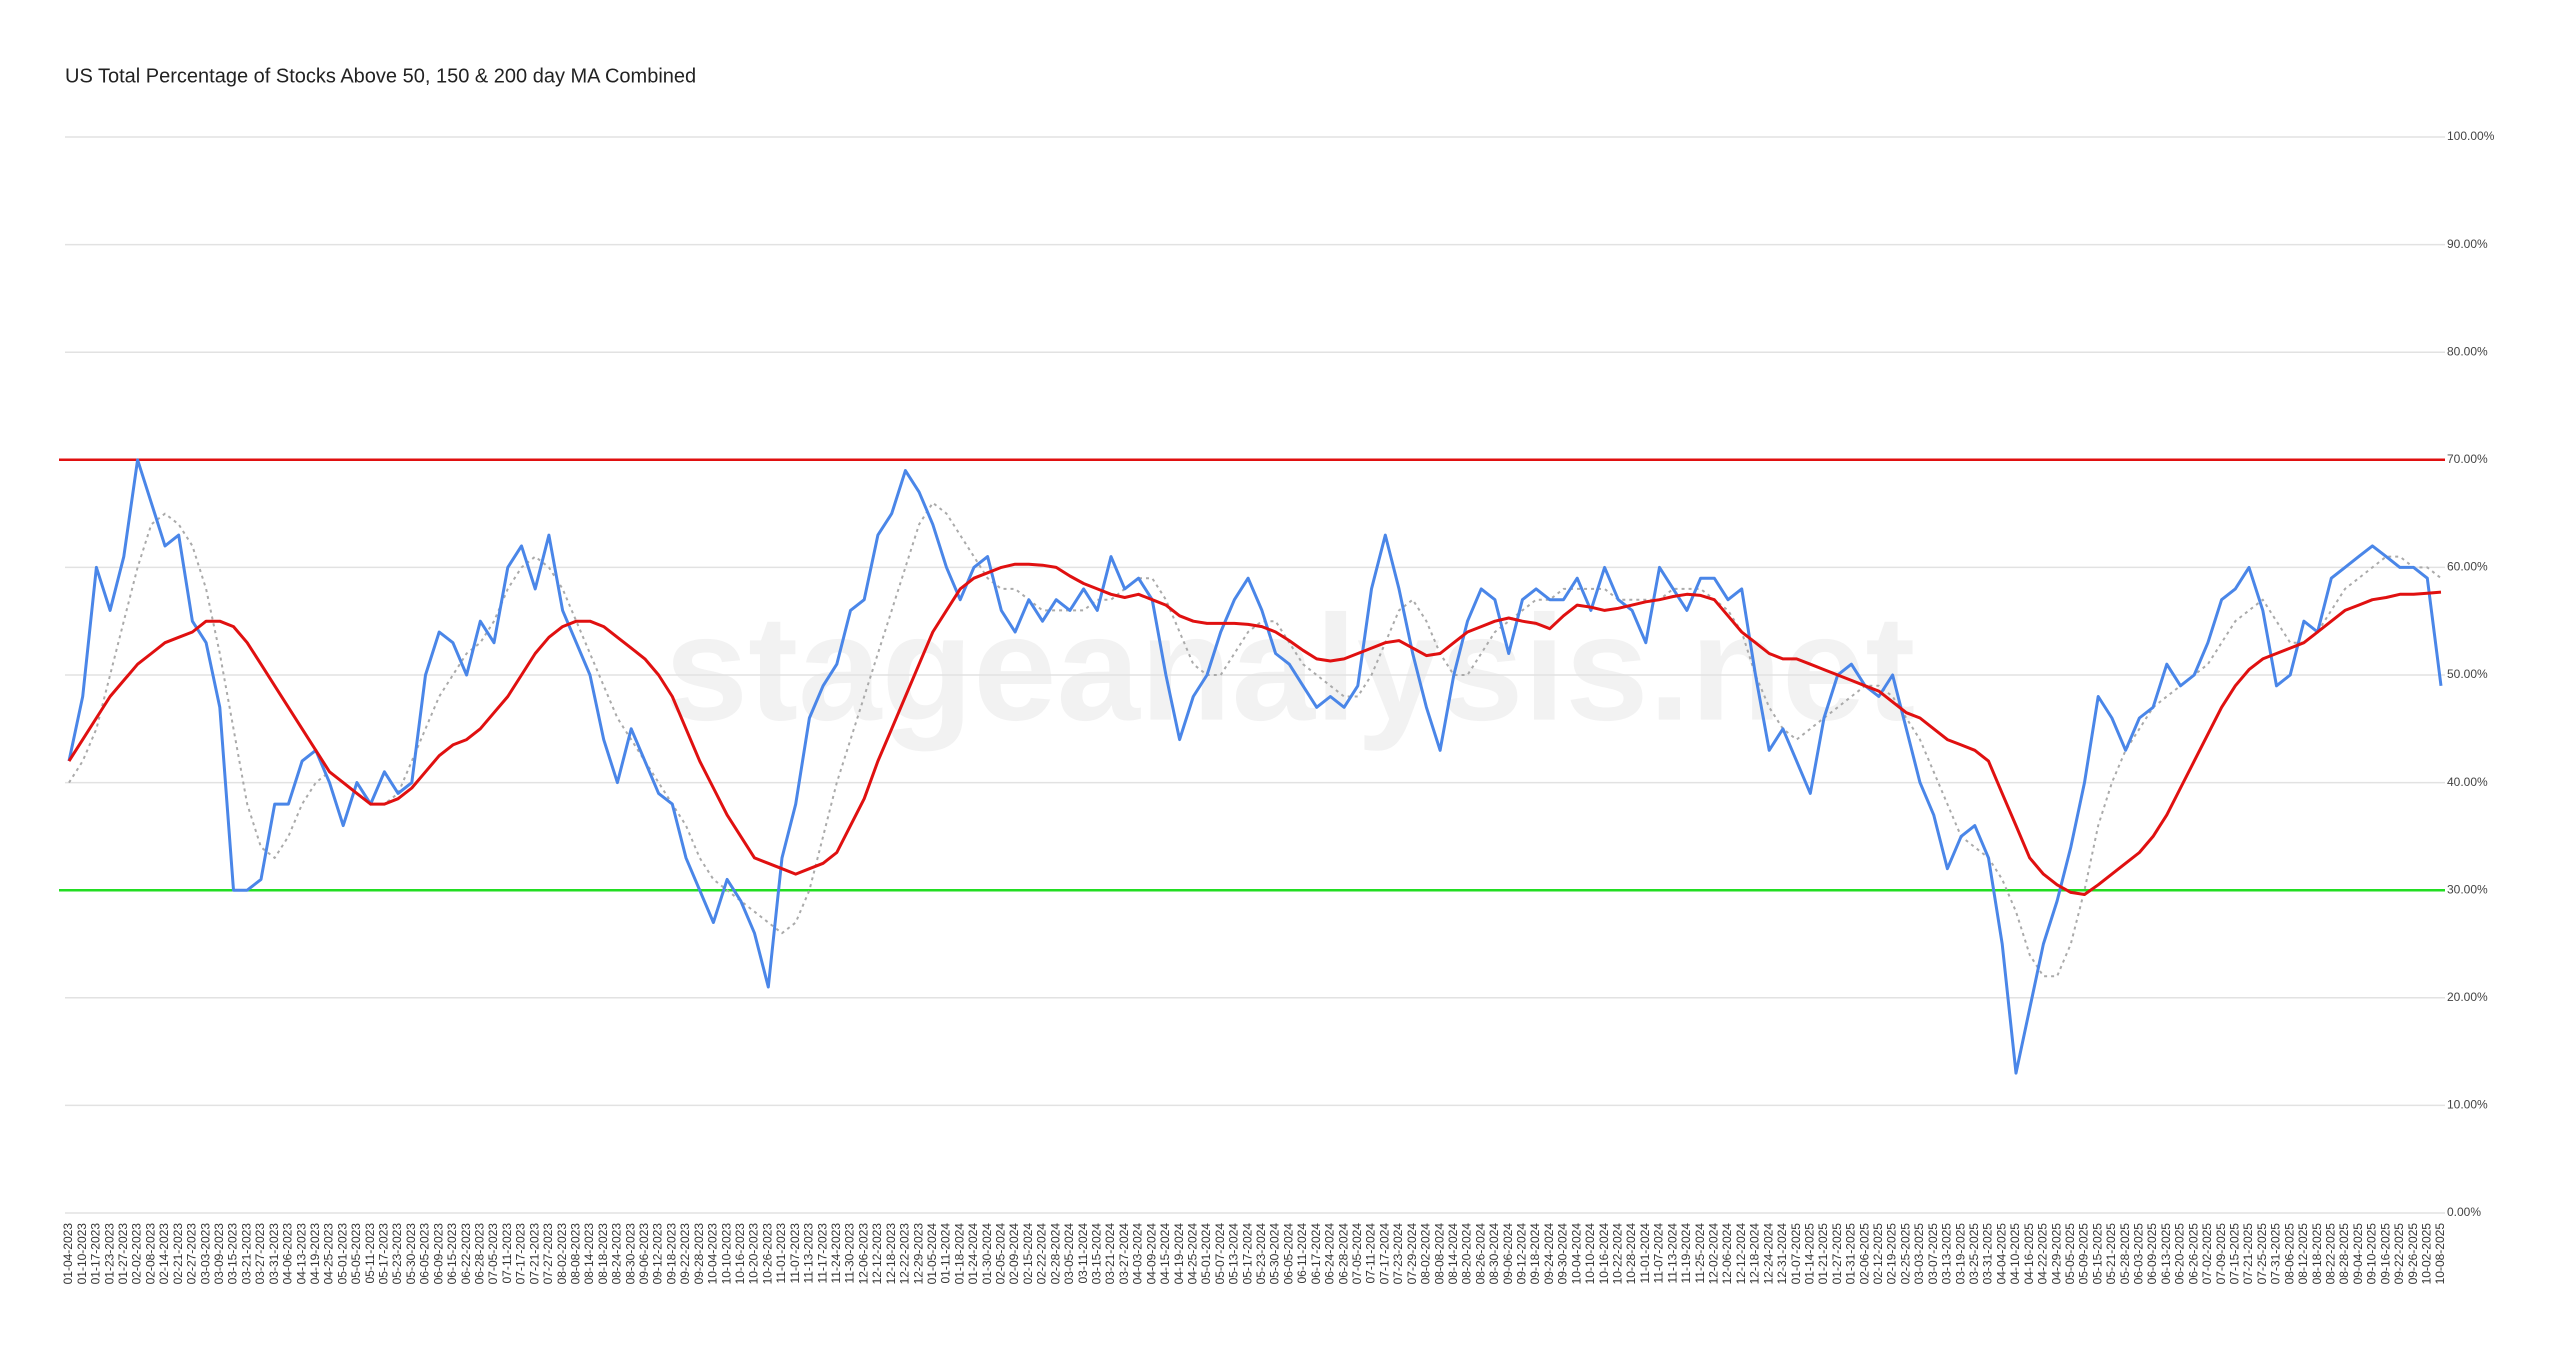 The width and height of the screenshot is (2560, 1350). I want to click on x-tick-label: 07-21-2023, so click(534, 1254).